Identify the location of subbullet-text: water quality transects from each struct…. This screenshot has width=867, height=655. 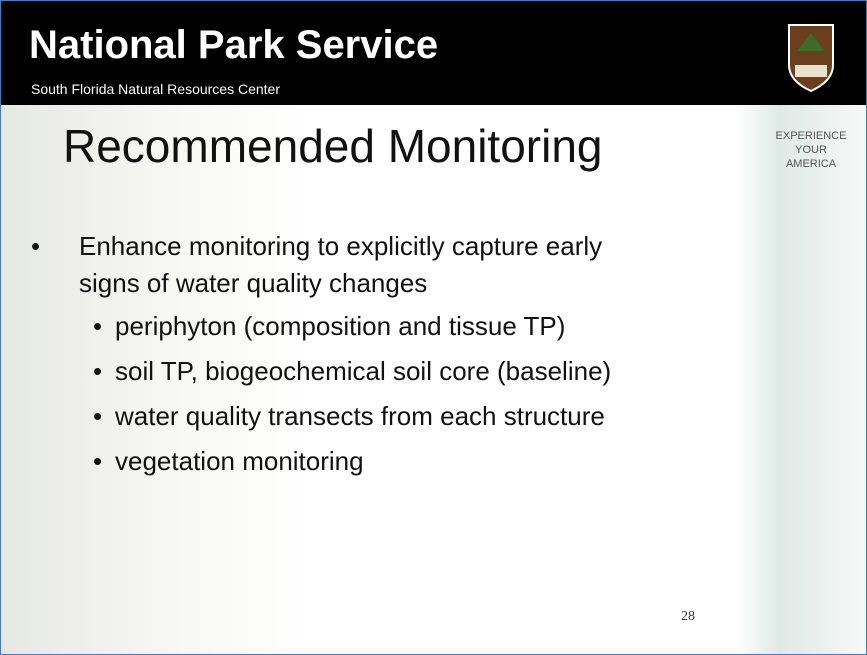
(360, 416).